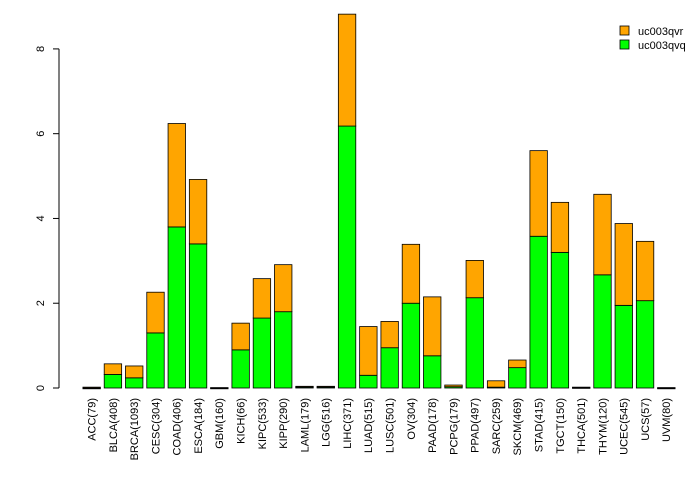 Image resolution: width=700 pixels, height=480 pixels. I want to click on x-tick-label: UVM(80), so click(667, 420).